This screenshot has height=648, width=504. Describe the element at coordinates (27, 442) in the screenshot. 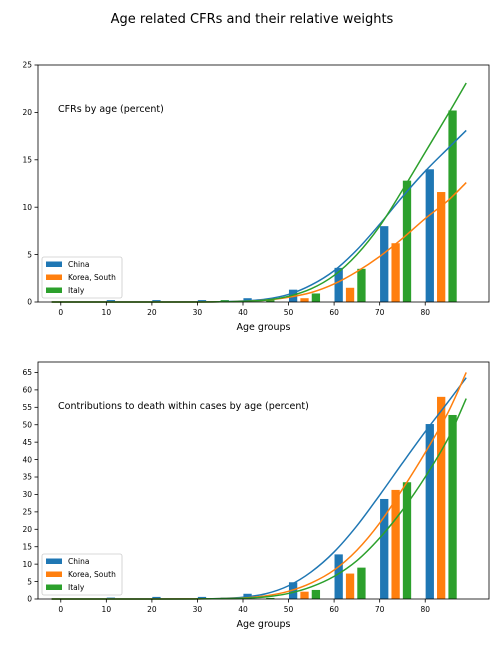

I see `y-tick-label: 45` at that location.